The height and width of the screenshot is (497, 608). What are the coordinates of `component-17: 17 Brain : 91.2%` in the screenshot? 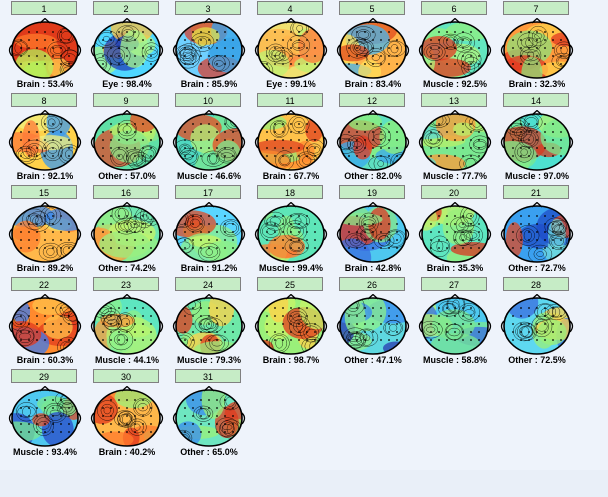 It's located at (209, 229).